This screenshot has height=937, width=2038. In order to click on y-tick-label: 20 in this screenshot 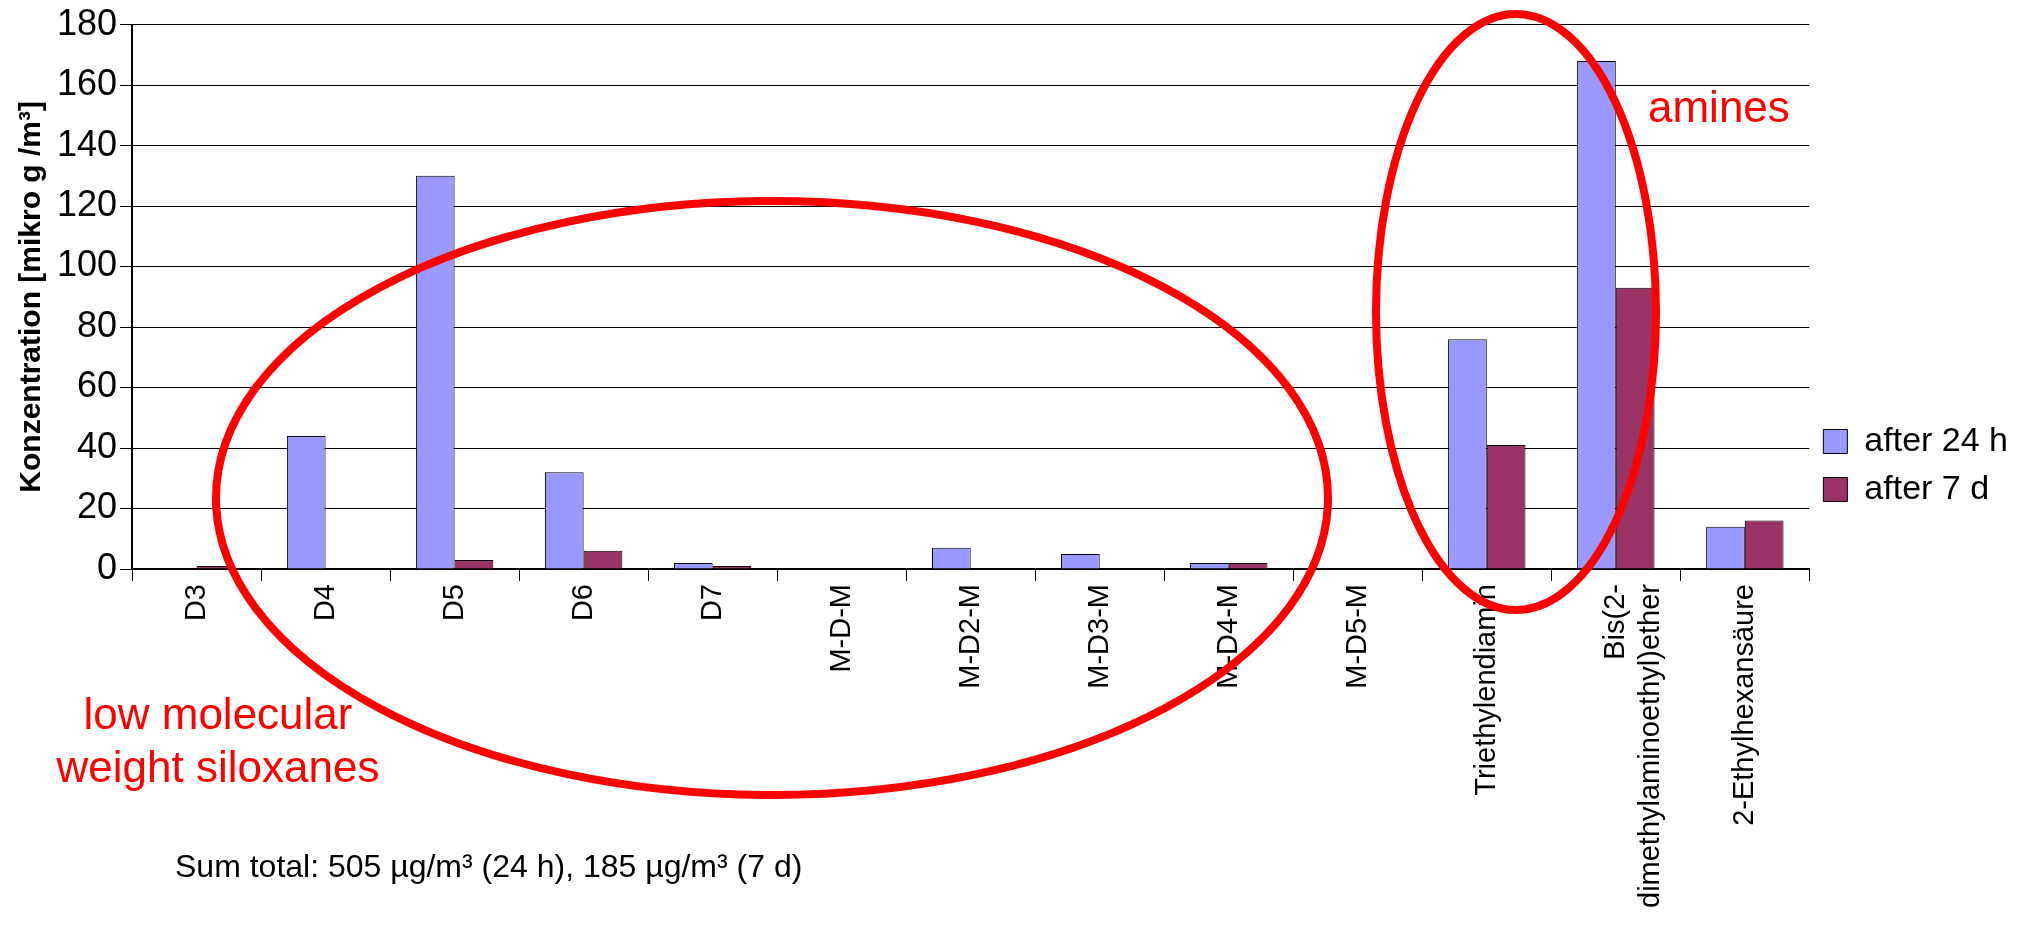, I will do `click(97, 506)`.